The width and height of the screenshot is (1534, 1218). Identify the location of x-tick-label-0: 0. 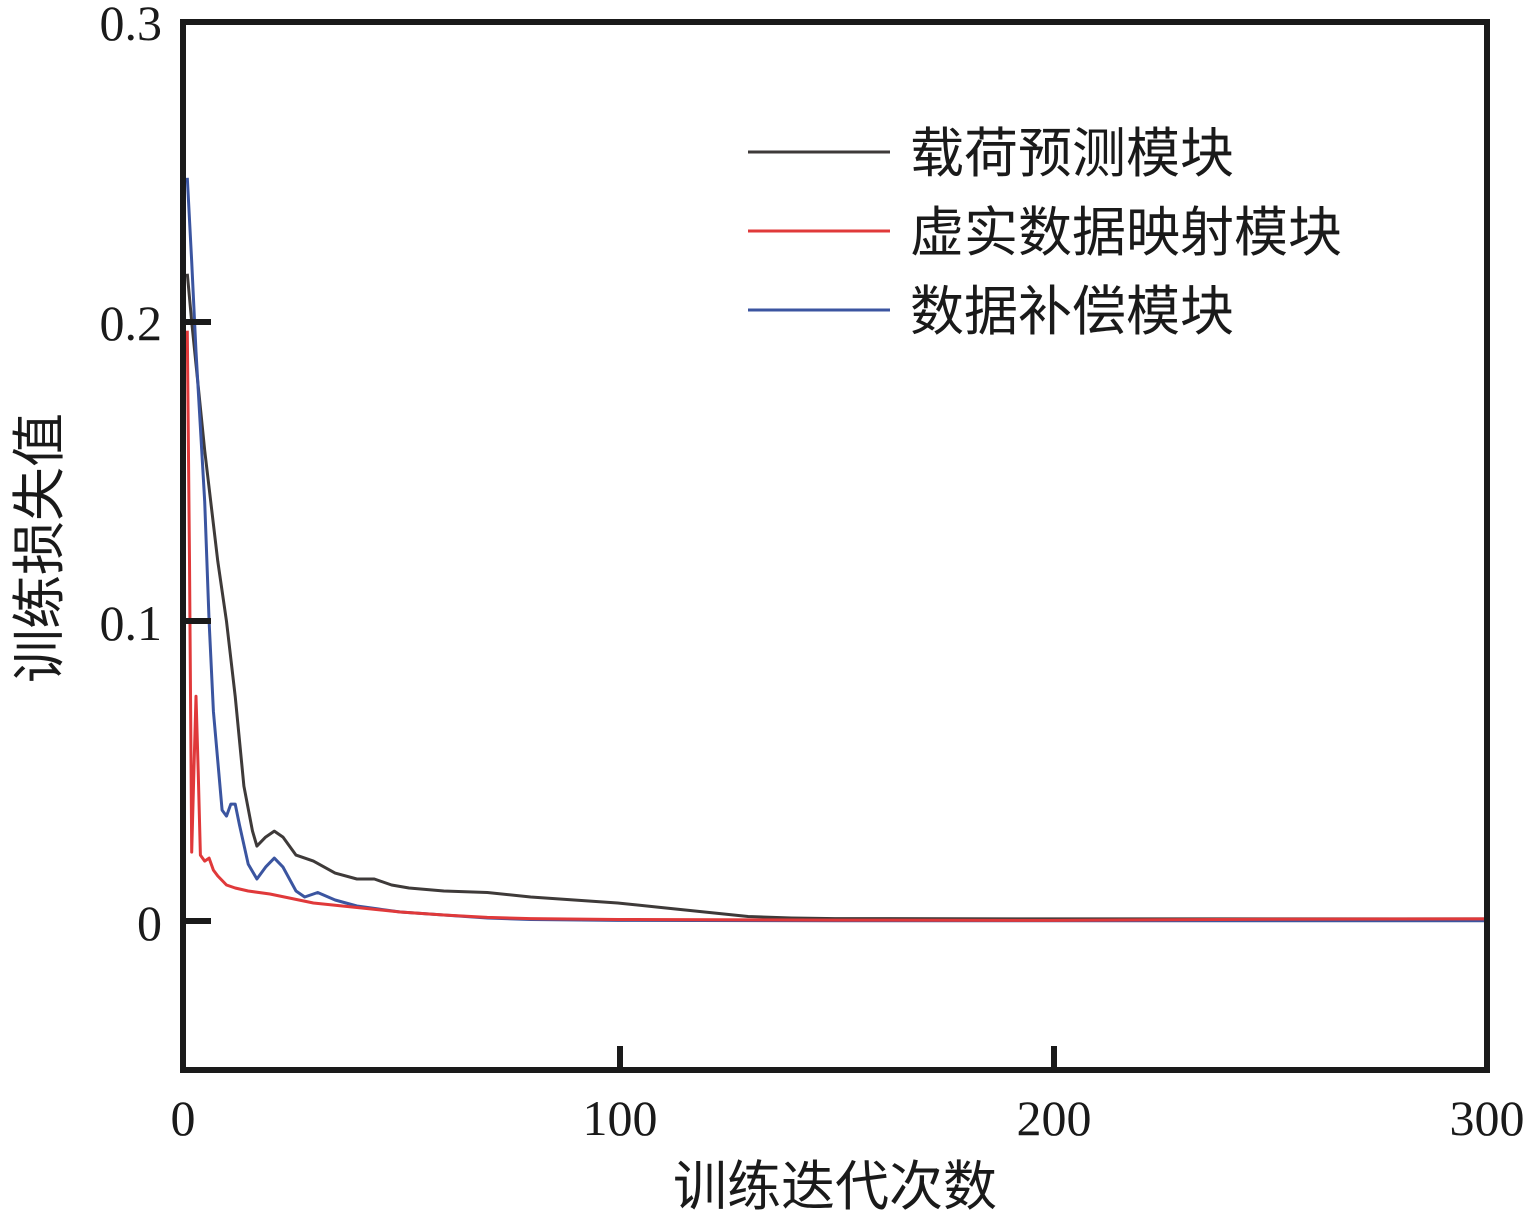
(183, 1118).